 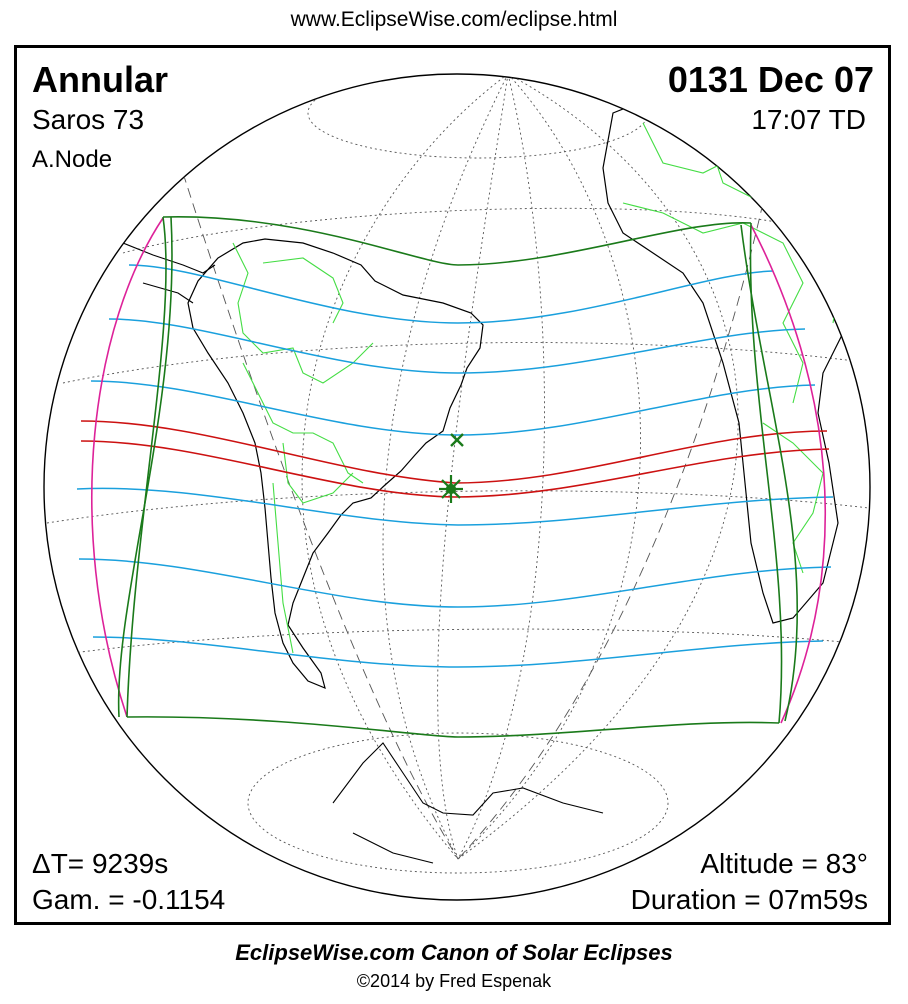 What do you see at coordinates (749, 899) in the screenshot?
I see `duration: Duration = 07m59s` at bounding box center [749, 899].